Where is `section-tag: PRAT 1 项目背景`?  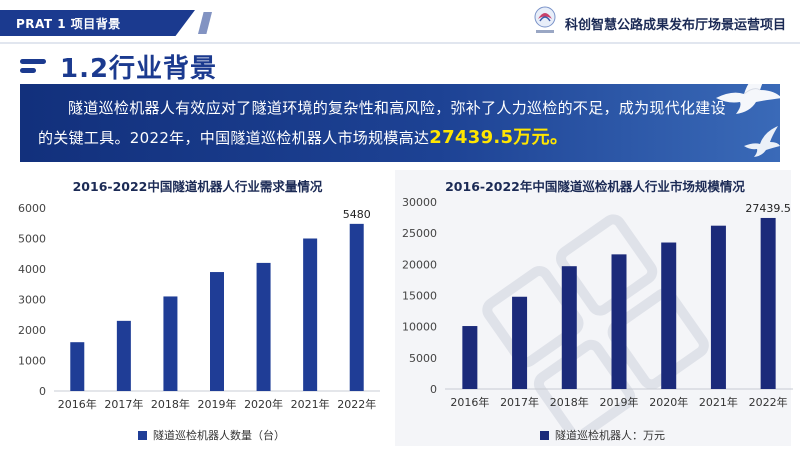
section-tag: PRAT 1 项目背景 is located at coordinates (97, 23).